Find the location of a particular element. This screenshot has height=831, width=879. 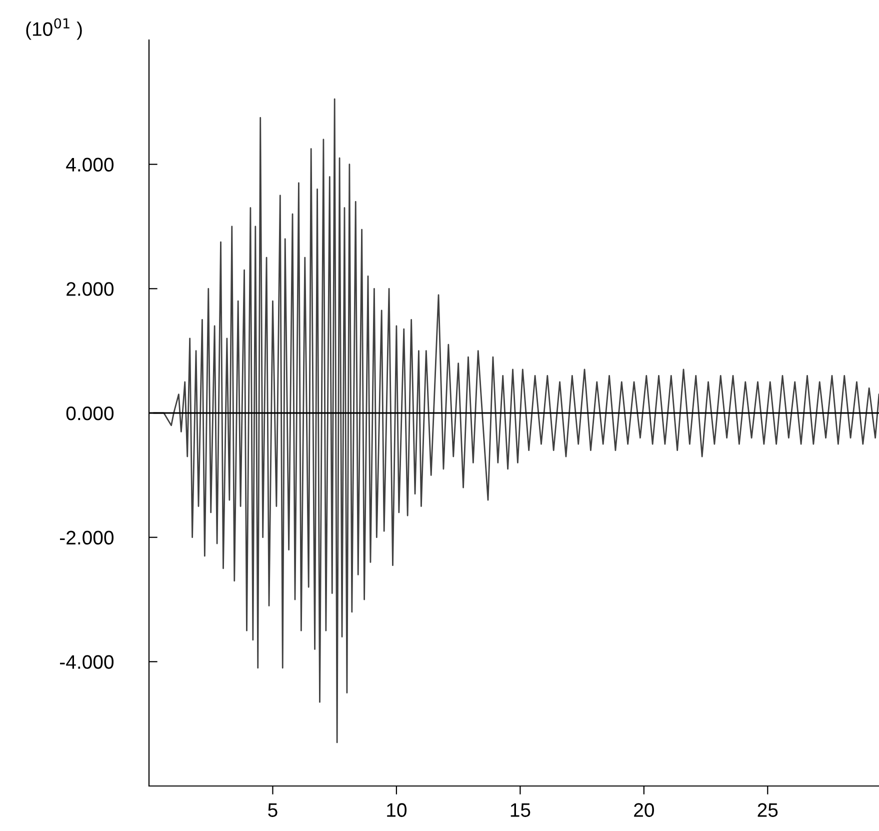

y-tick-label: 2.000 is located at coordinates (90, 289).